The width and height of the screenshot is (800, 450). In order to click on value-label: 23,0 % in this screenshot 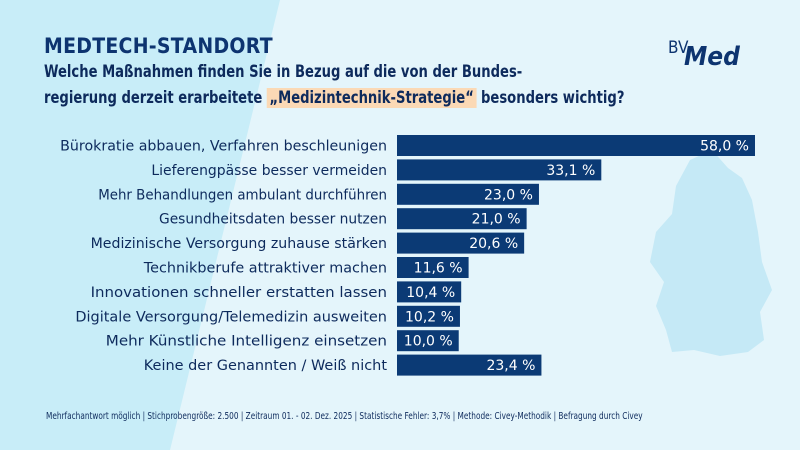, I will do `click(508, 195)`.